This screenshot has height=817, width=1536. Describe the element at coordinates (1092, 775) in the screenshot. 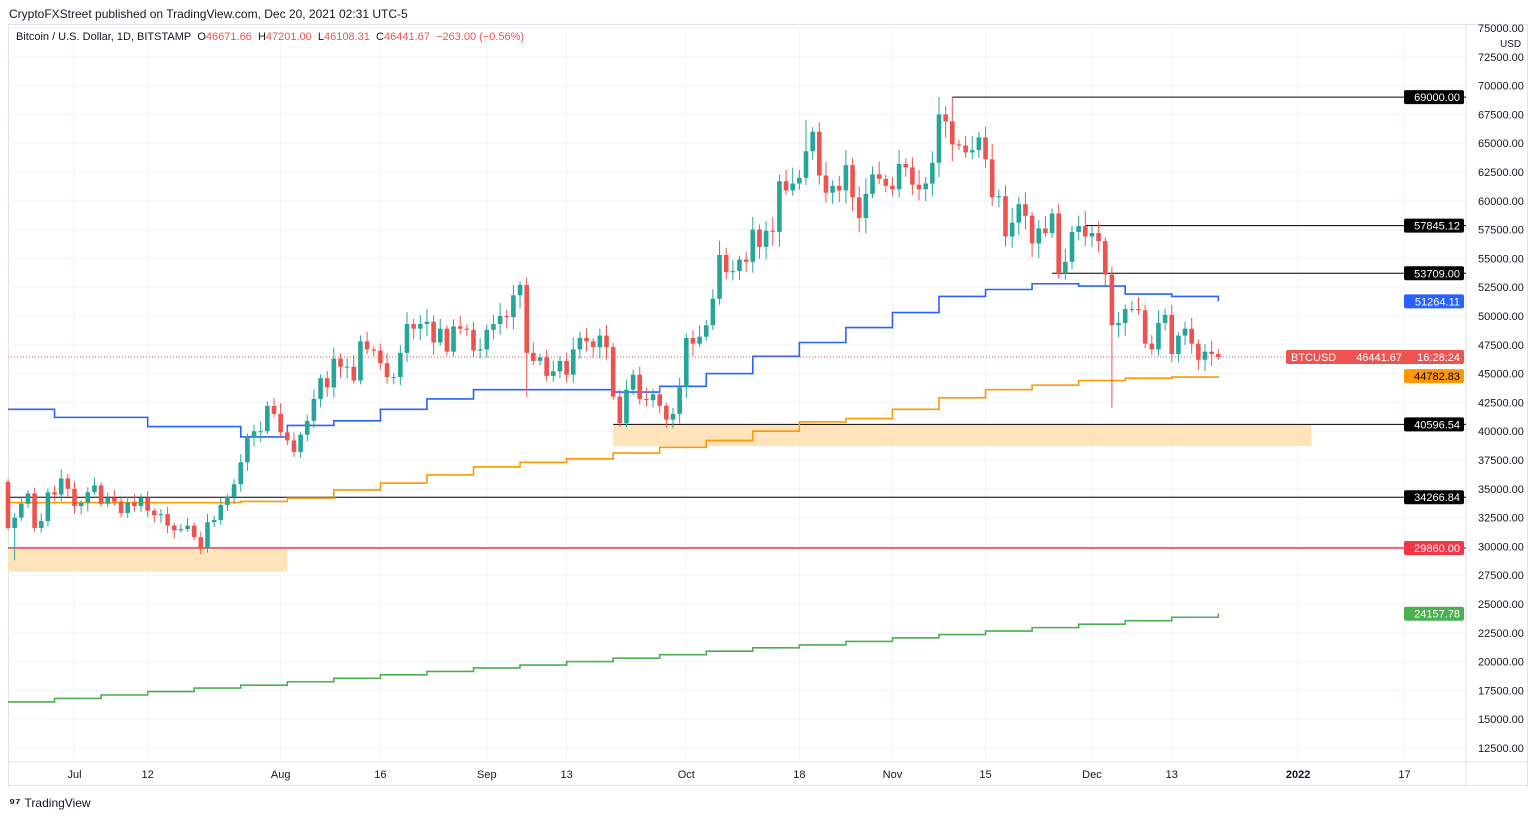

I see `time-tick-label: Dec` at that location.